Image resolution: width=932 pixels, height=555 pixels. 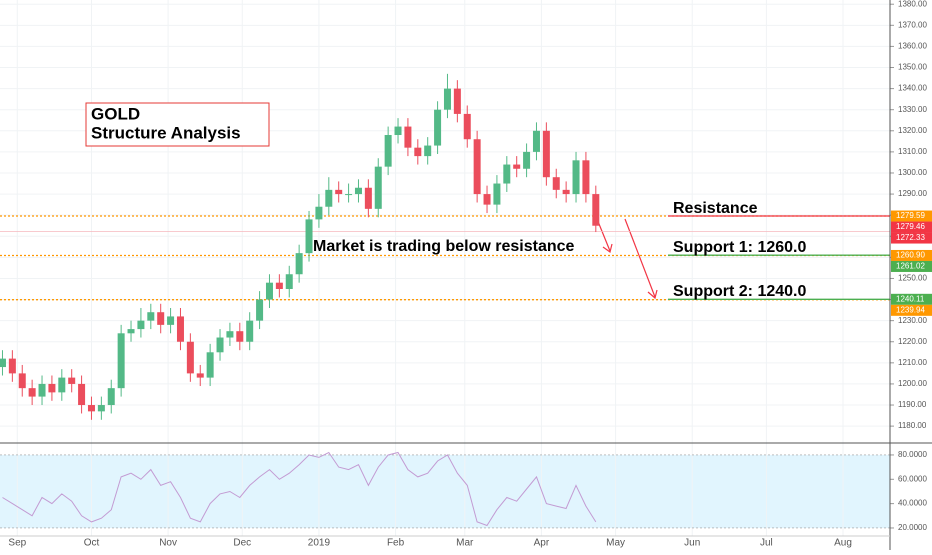 What do you see at coordinates (912, 278) in the screenshot?
I see `y-tick-label: 1250.00` at bounding box center [912, 278].